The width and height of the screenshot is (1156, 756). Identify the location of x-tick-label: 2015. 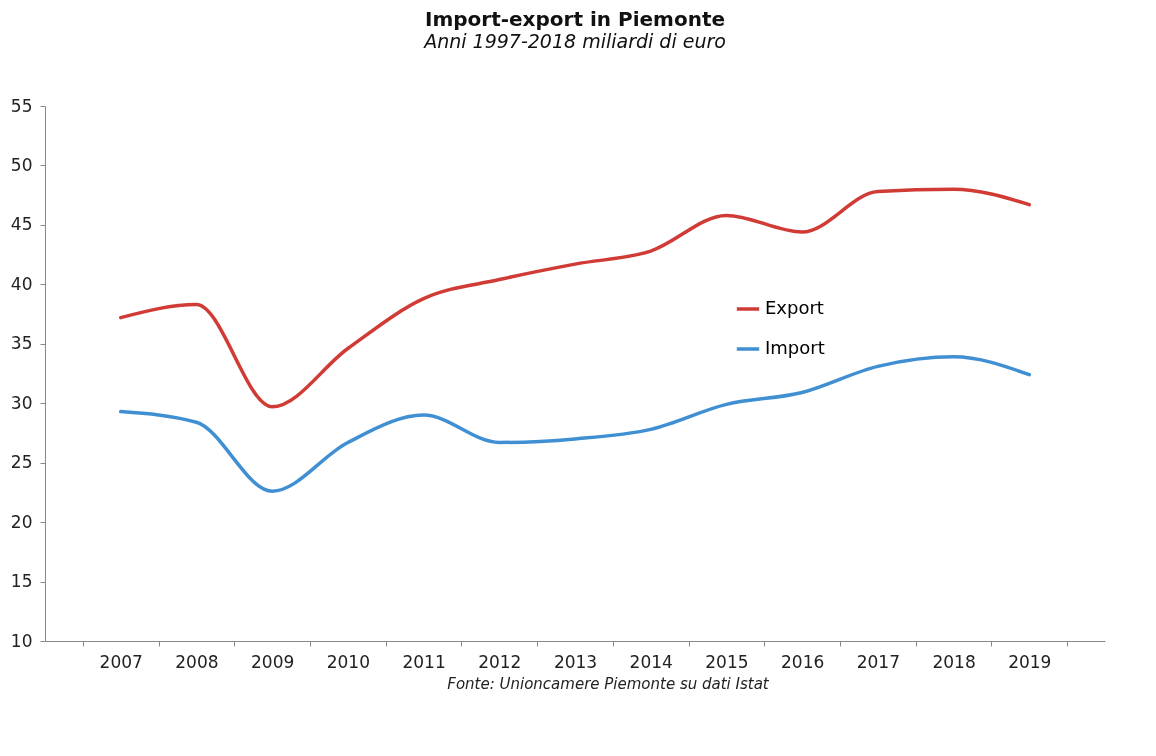
(727, 661).